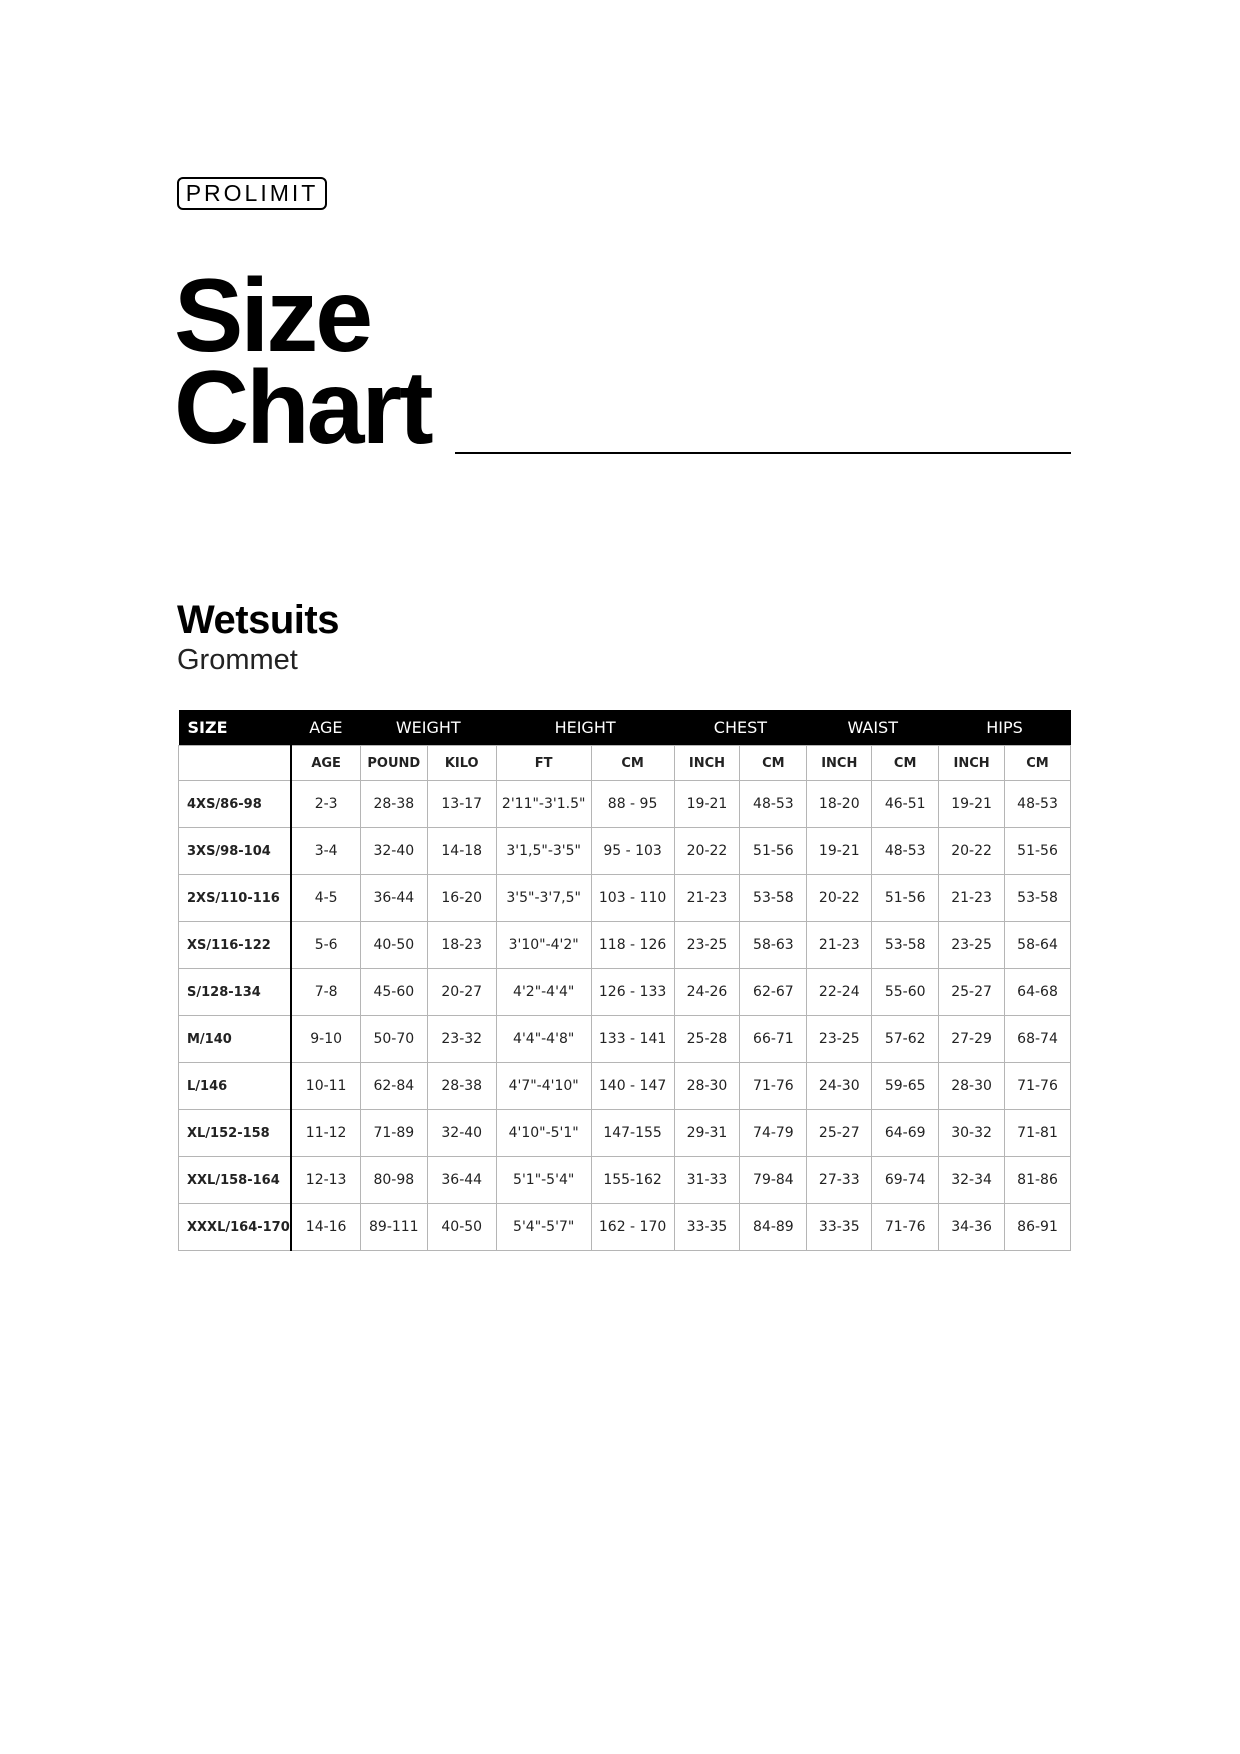 The image size is (1240, 1754). Describe the element at coordinates (740, 728) in the screenshot. I see `group-header-chest: CHEST` at that location.